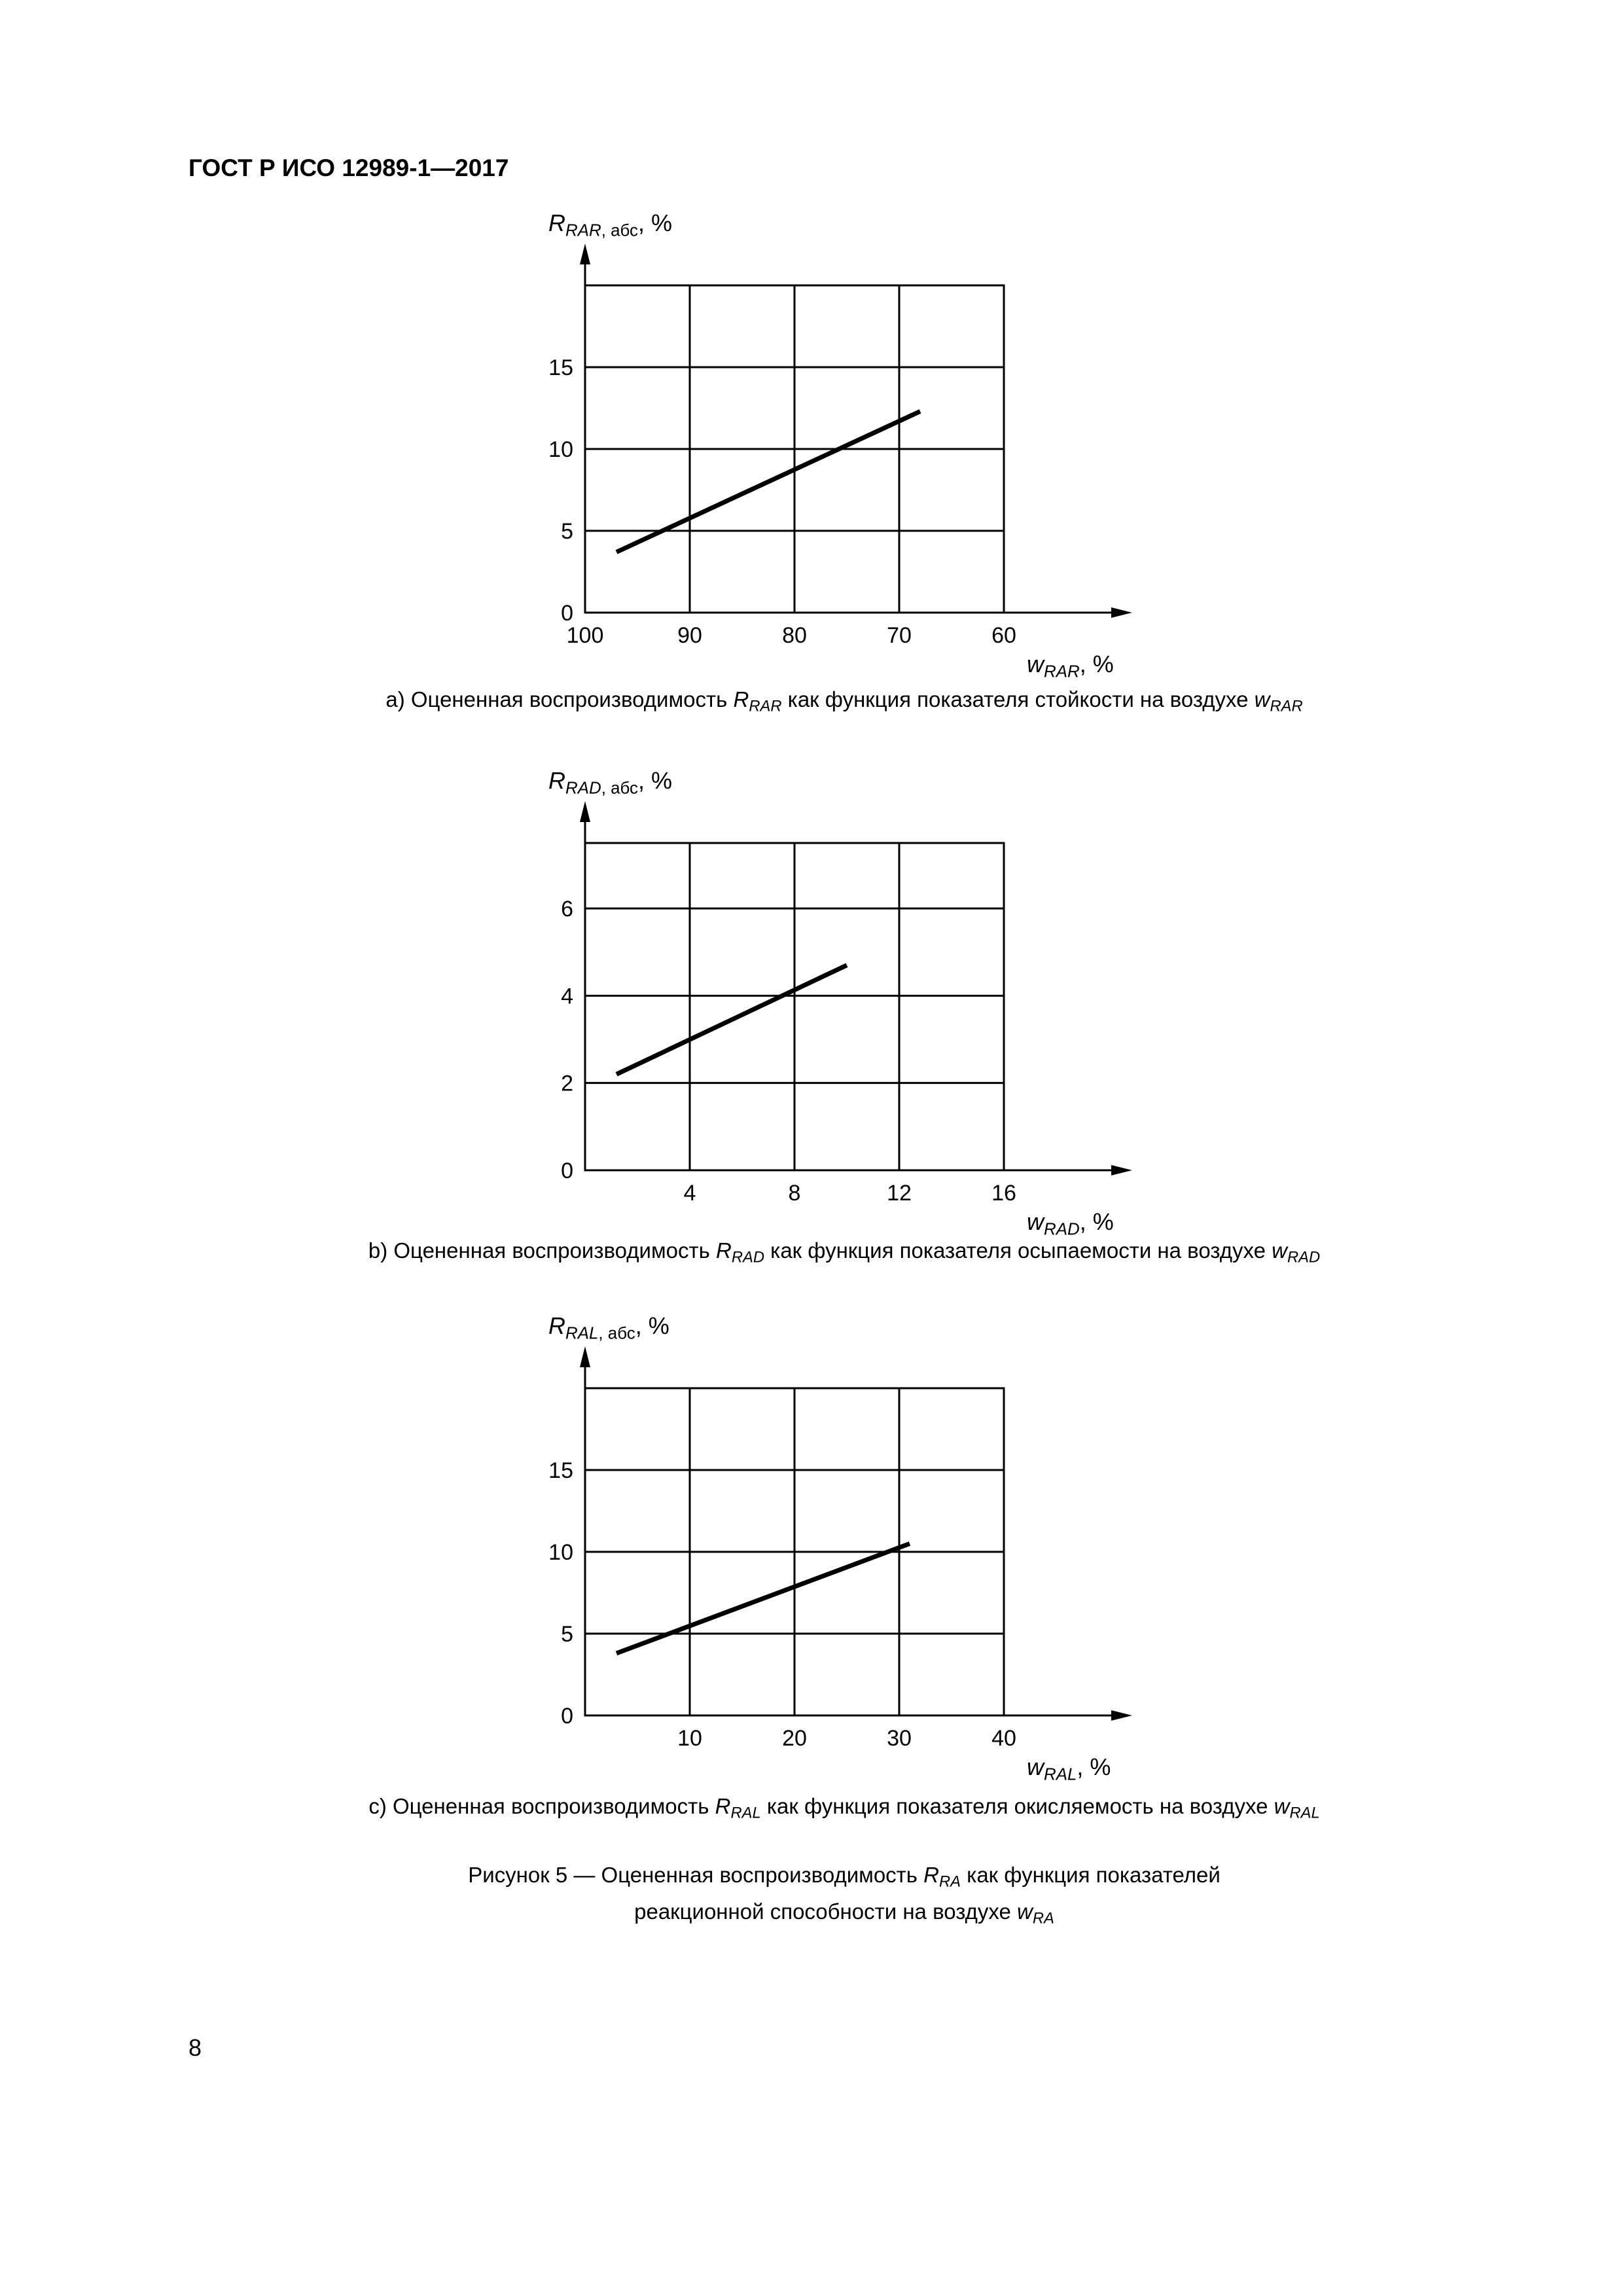  I want to click on x-tick-label: 12, so click(899, 1193).